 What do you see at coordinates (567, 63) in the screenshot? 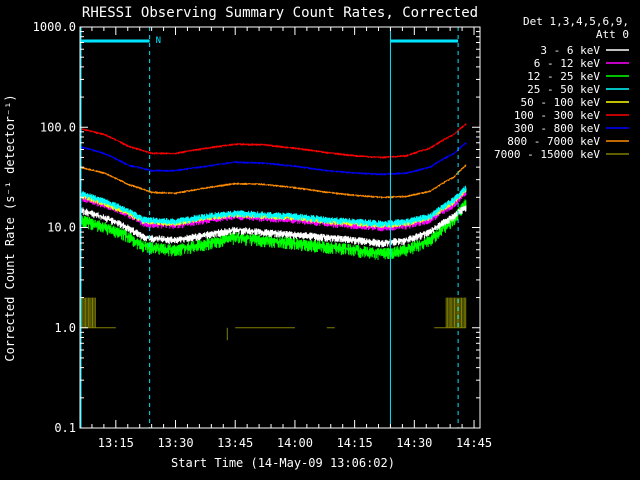
I see `legend-label: 6 - 12 keV` at bounding box center [567, 63].